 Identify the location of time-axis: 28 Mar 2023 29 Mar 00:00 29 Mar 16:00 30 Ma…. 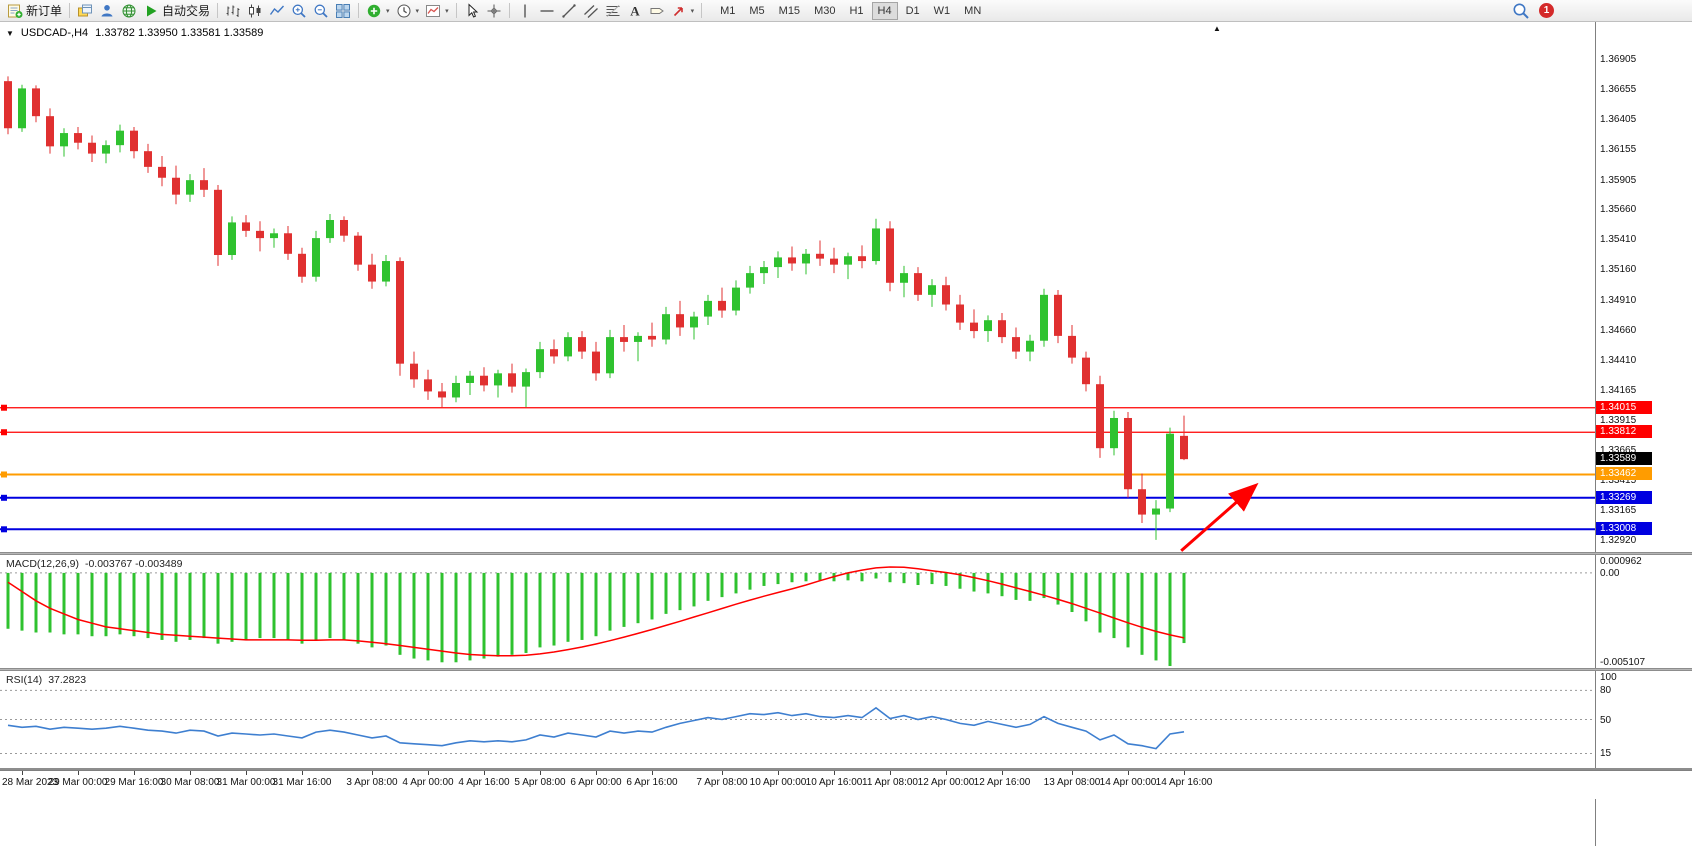
(846, 784).